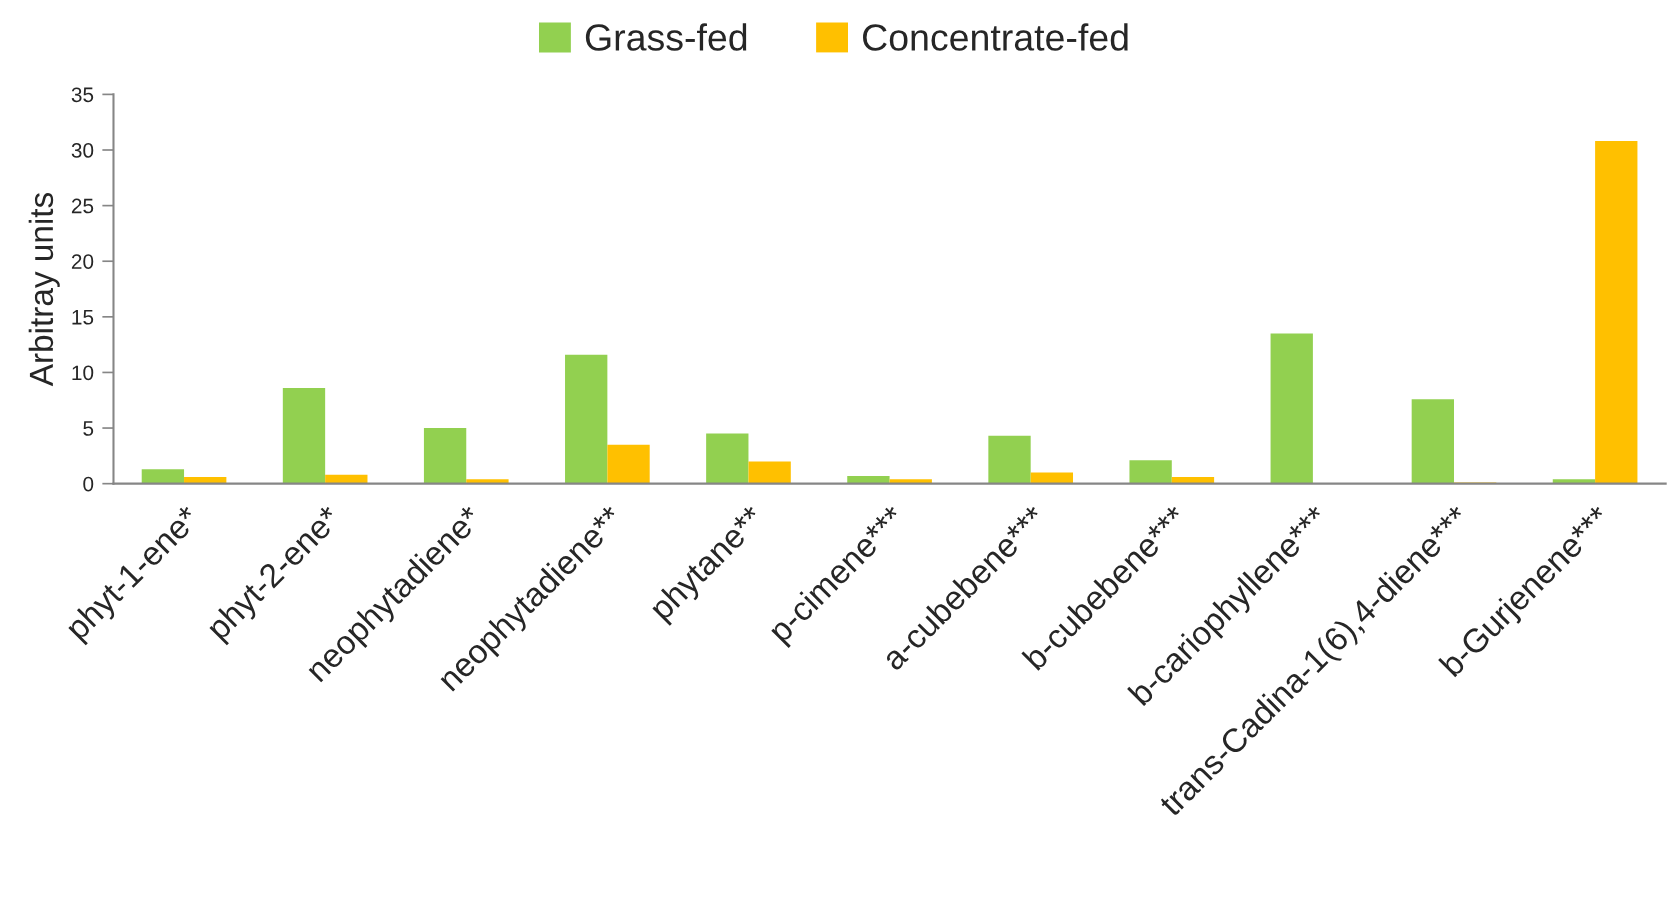 This screenshot has width=1669, height=899. What do you see at coordinates (44, 289) in the screenshot?
I see `y-axis-title: Arbitray units` at bounding box center [44, 289].